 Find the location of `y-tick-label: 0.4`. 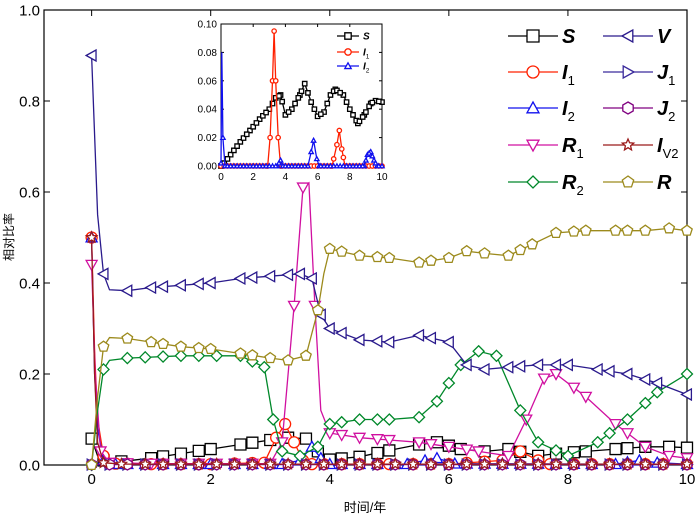

y-tick-label: 0.4 is located at coordinates (29, 283).